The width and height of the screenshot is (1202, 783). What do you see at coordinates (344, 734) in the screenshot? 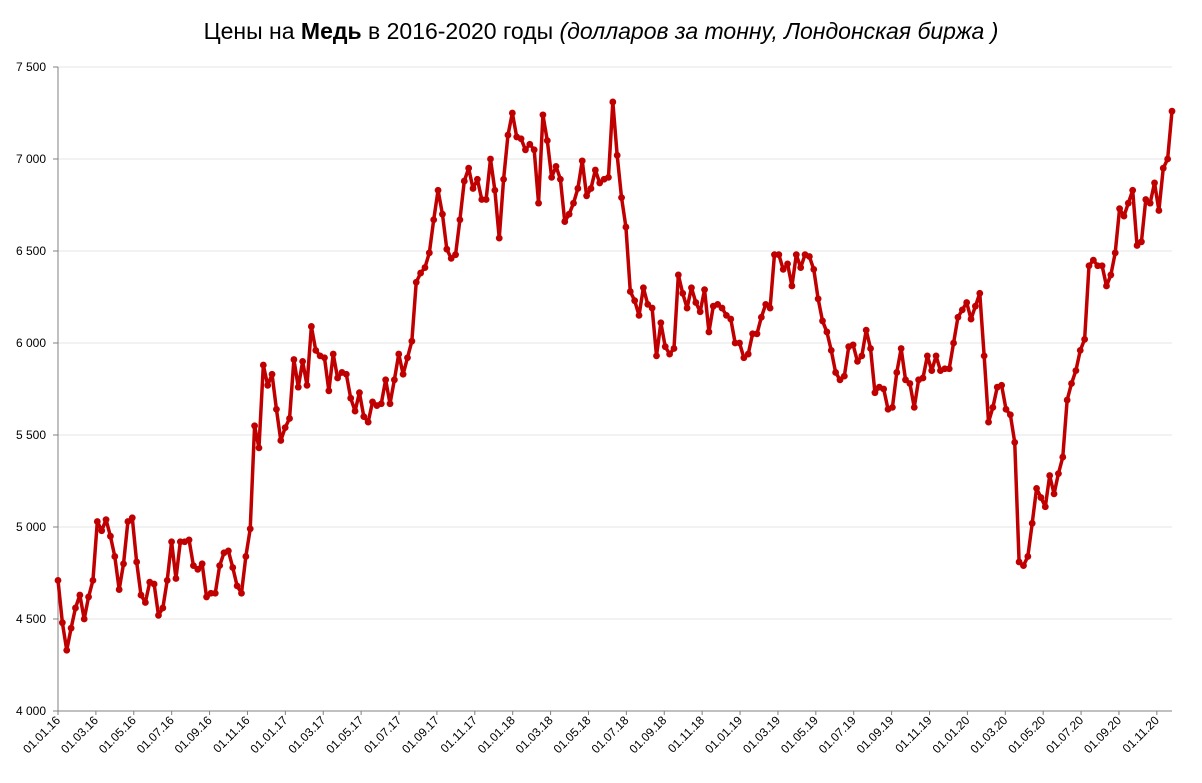
I see `x-tick-label: 01.05.17` at bounding box center [344, 734].